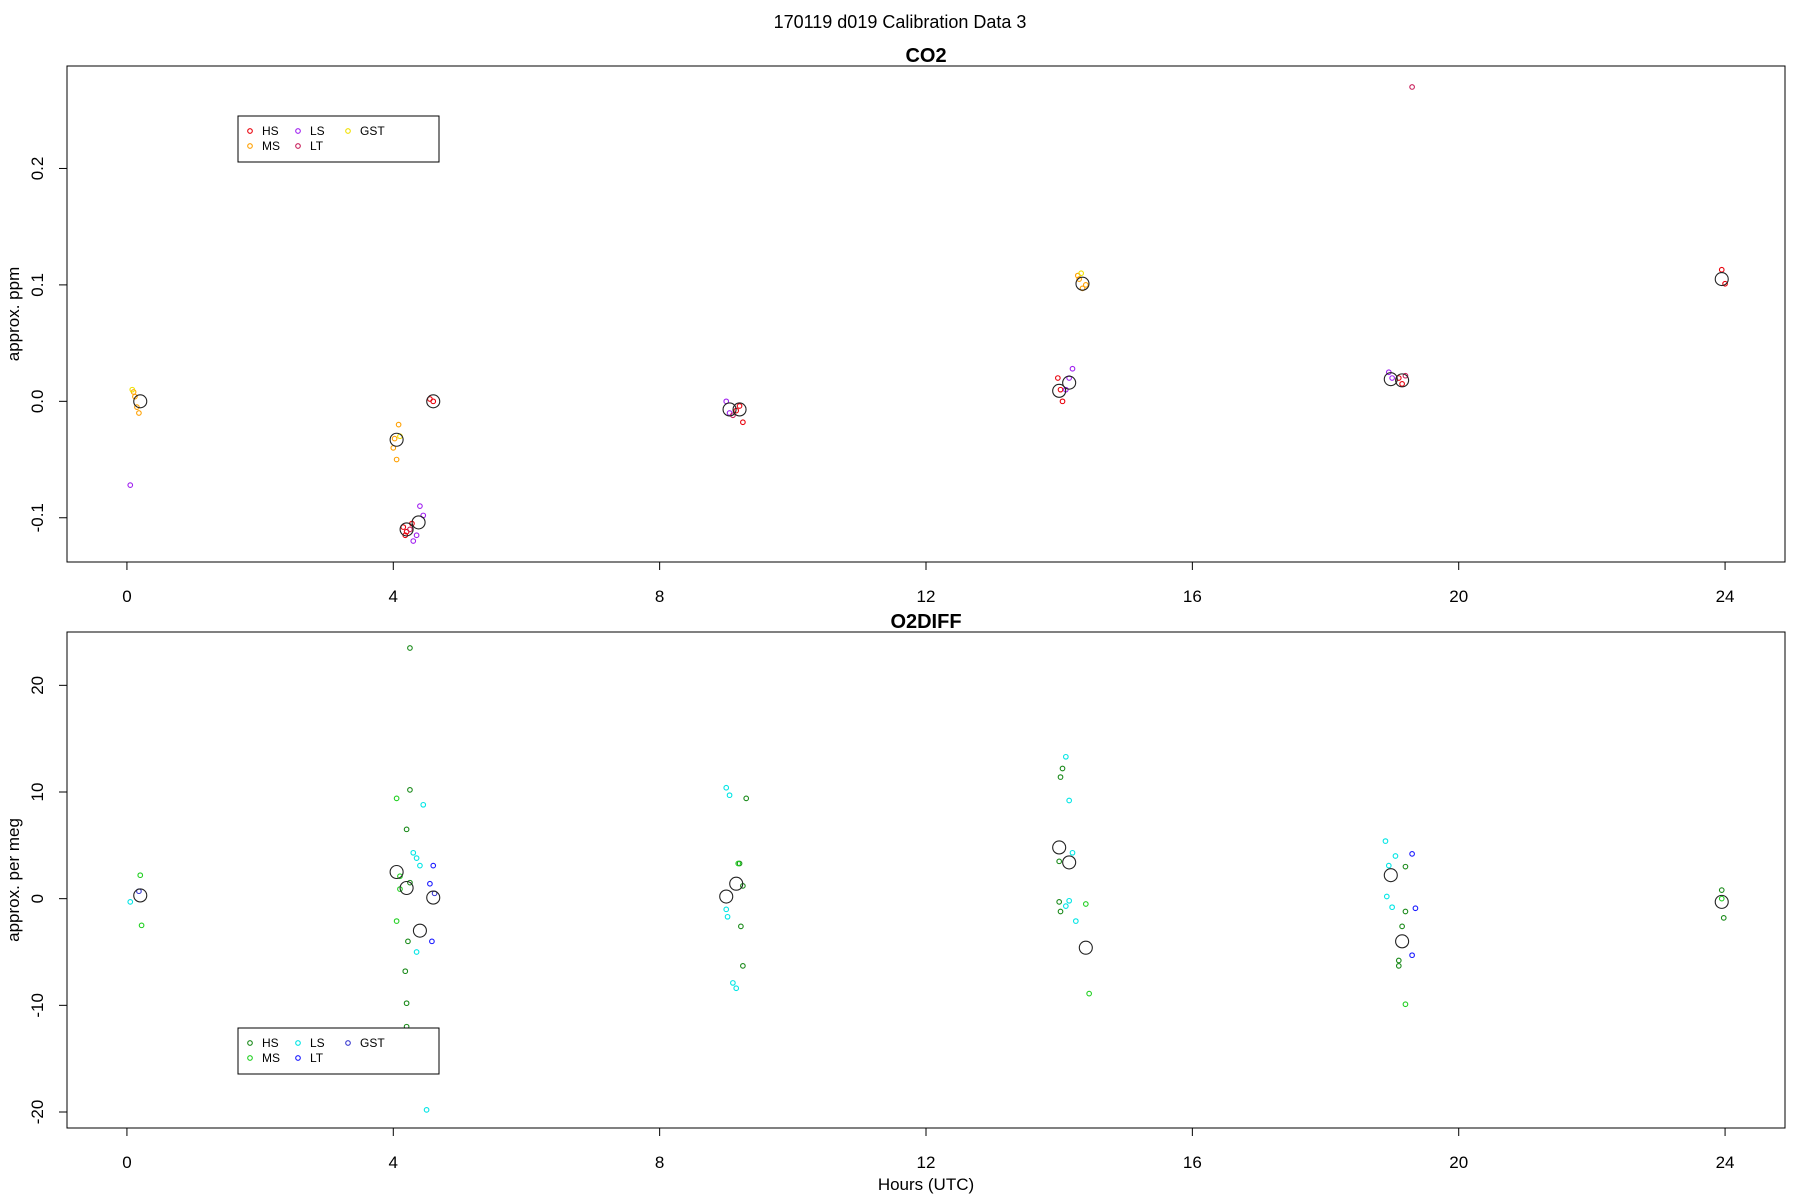 The width and height of the screenshot is (1800, 1200). Describe the element at coordinates (37, 792) in the screenshot. I see `y-tick-label: 10` at that location.